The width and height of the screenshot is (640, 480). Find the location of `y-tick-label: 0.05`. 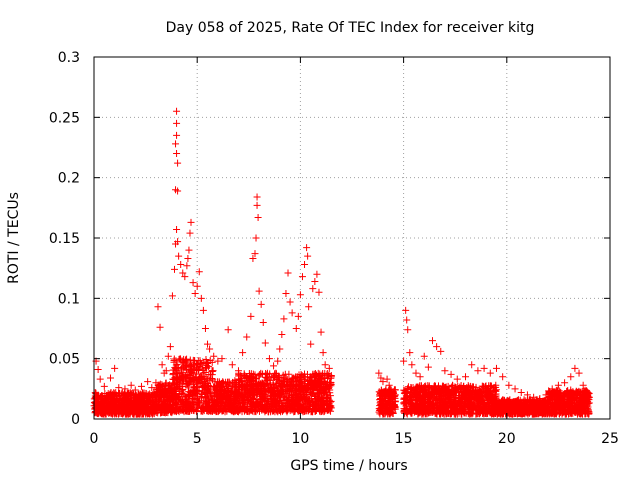

y-tick-label: 0.05 is located at coordinates (64, 360).